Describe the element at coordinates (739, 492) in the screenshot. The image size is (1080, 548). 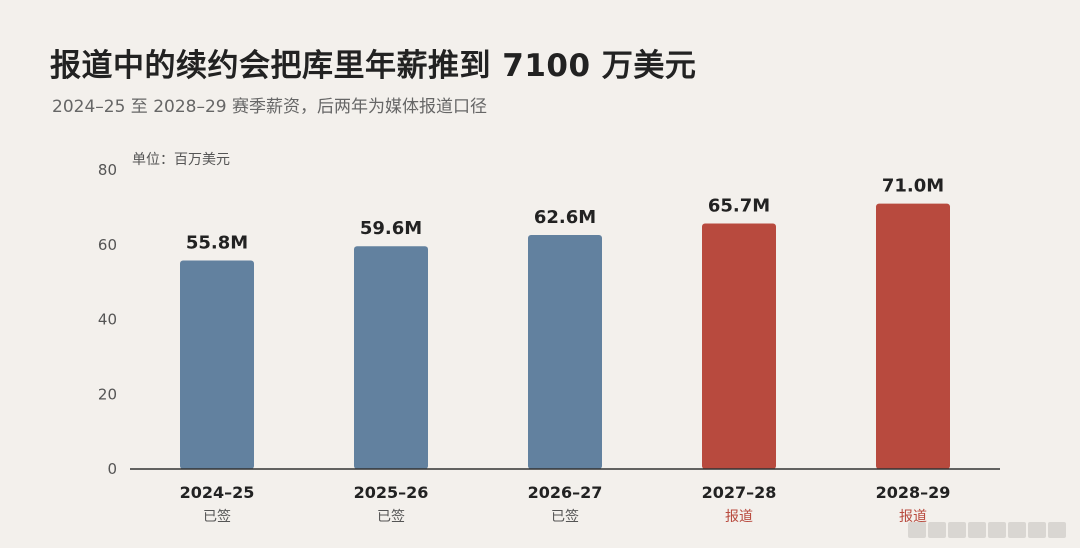
I see `x-category-label: 2027–28` at that location.